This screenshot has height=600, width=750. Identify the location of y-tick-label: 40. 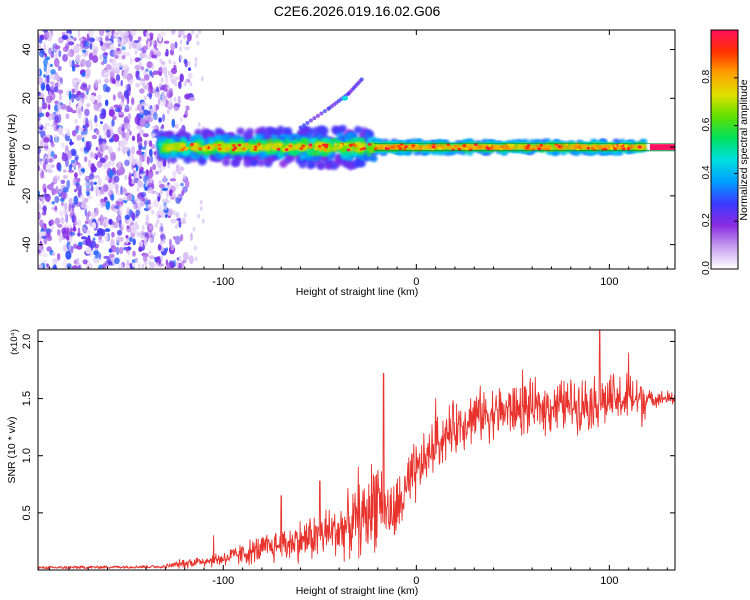
(27, 49).